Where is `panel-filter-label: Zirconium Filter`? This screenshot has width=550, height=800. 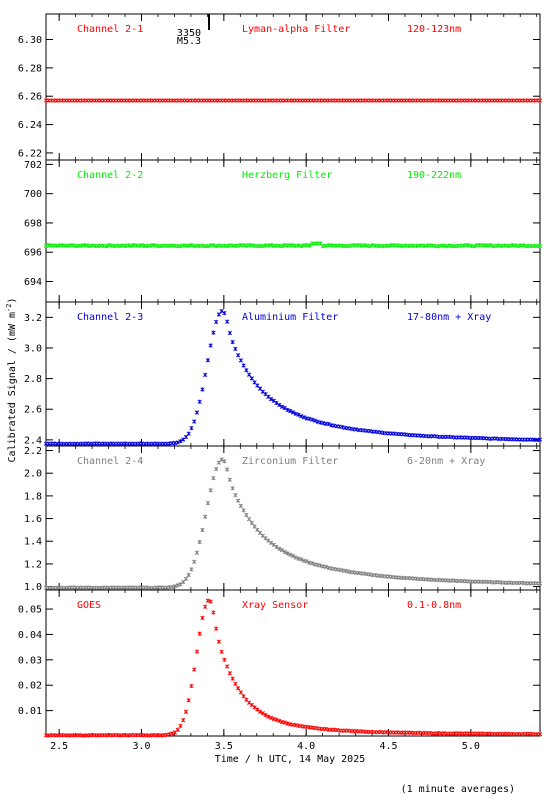
panel-filter-label: Zirconium Filter is located at coordinates (290, 461).